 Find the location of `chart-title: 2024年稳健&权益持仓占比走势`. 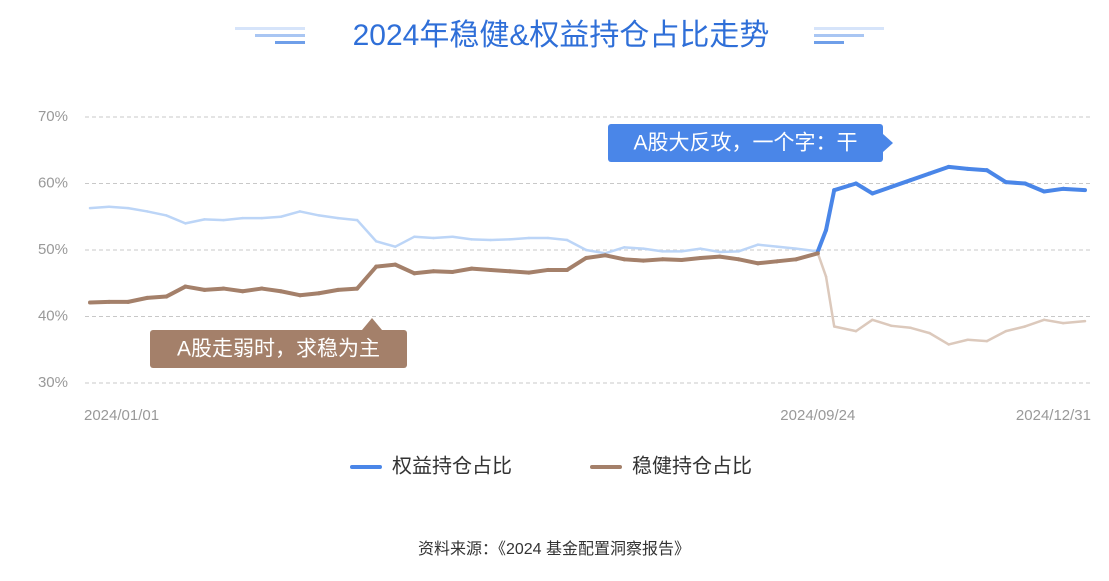

chart-title: 2024年稳健&权益持仓占比走势 is located at coordinates (561, 35).